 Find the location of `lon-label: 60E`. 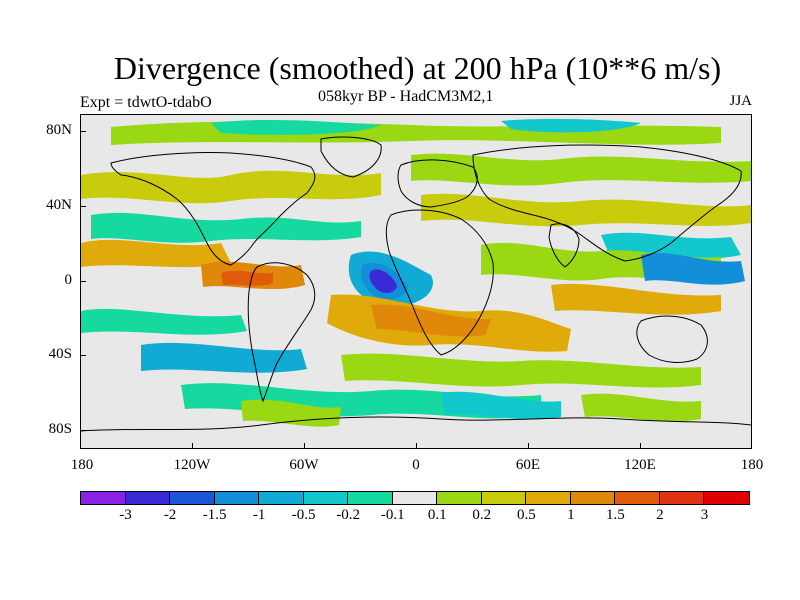

lon-label: 60E is located at coordinates (528, 465).